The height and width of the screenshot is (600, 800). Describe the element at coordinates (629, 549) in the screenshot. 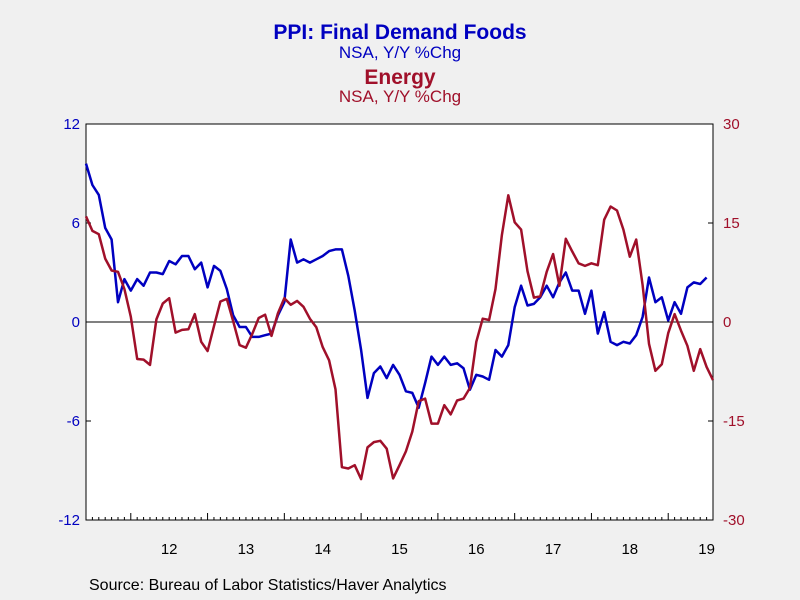

I see `x-tick-label: 18` at that location.